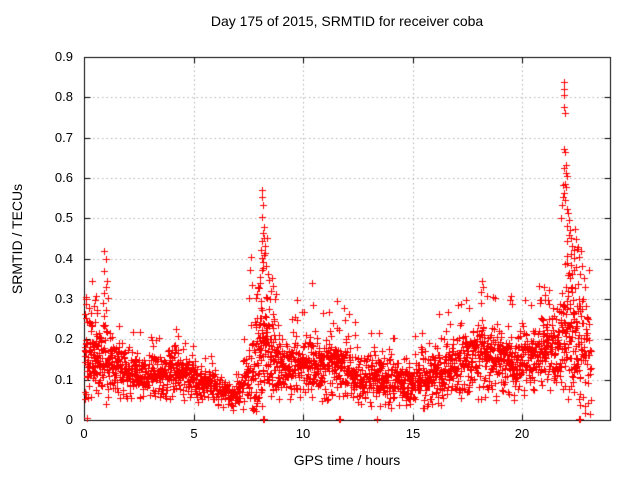 This screenshot has height=480, width=640. Describe the element at coordinates (194, 433) in the screenshot. I see `x-tick-label: 5` at that location.